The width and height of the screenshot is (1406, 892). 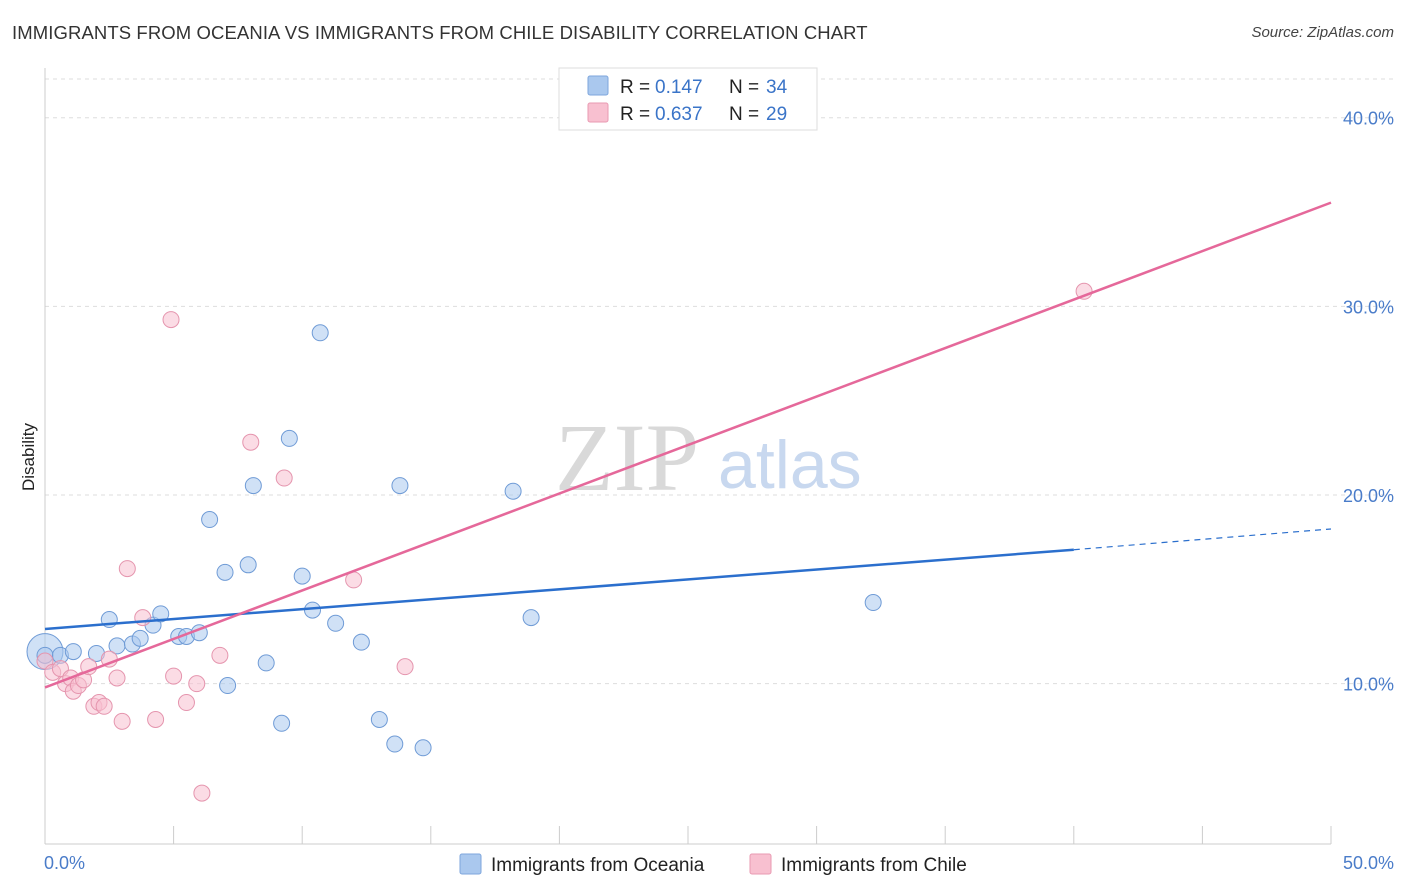 What do you see at coordinates (28, 456) in the screenshot?
I see `y-axis-label: Disability` at bounding box center [28, 456].